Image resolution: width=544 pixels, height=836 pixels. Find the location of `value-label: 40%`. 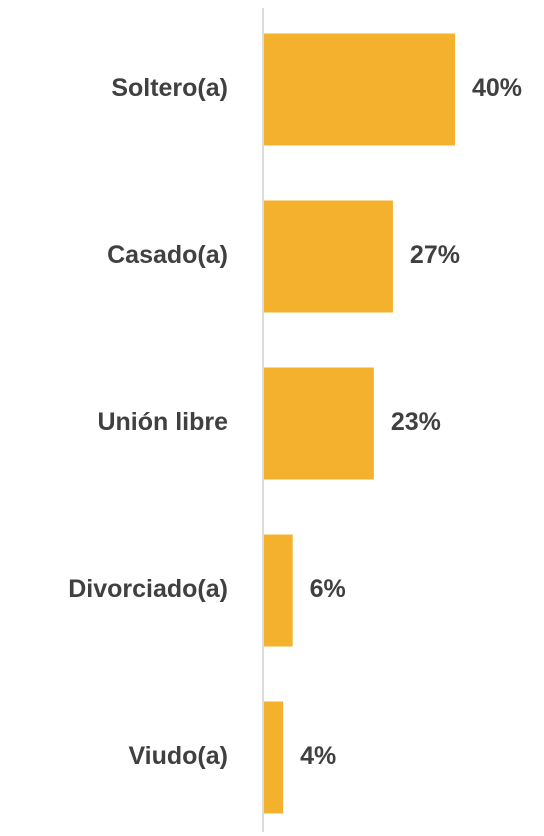

value-label: 40% is located at coordinates (497, 88).